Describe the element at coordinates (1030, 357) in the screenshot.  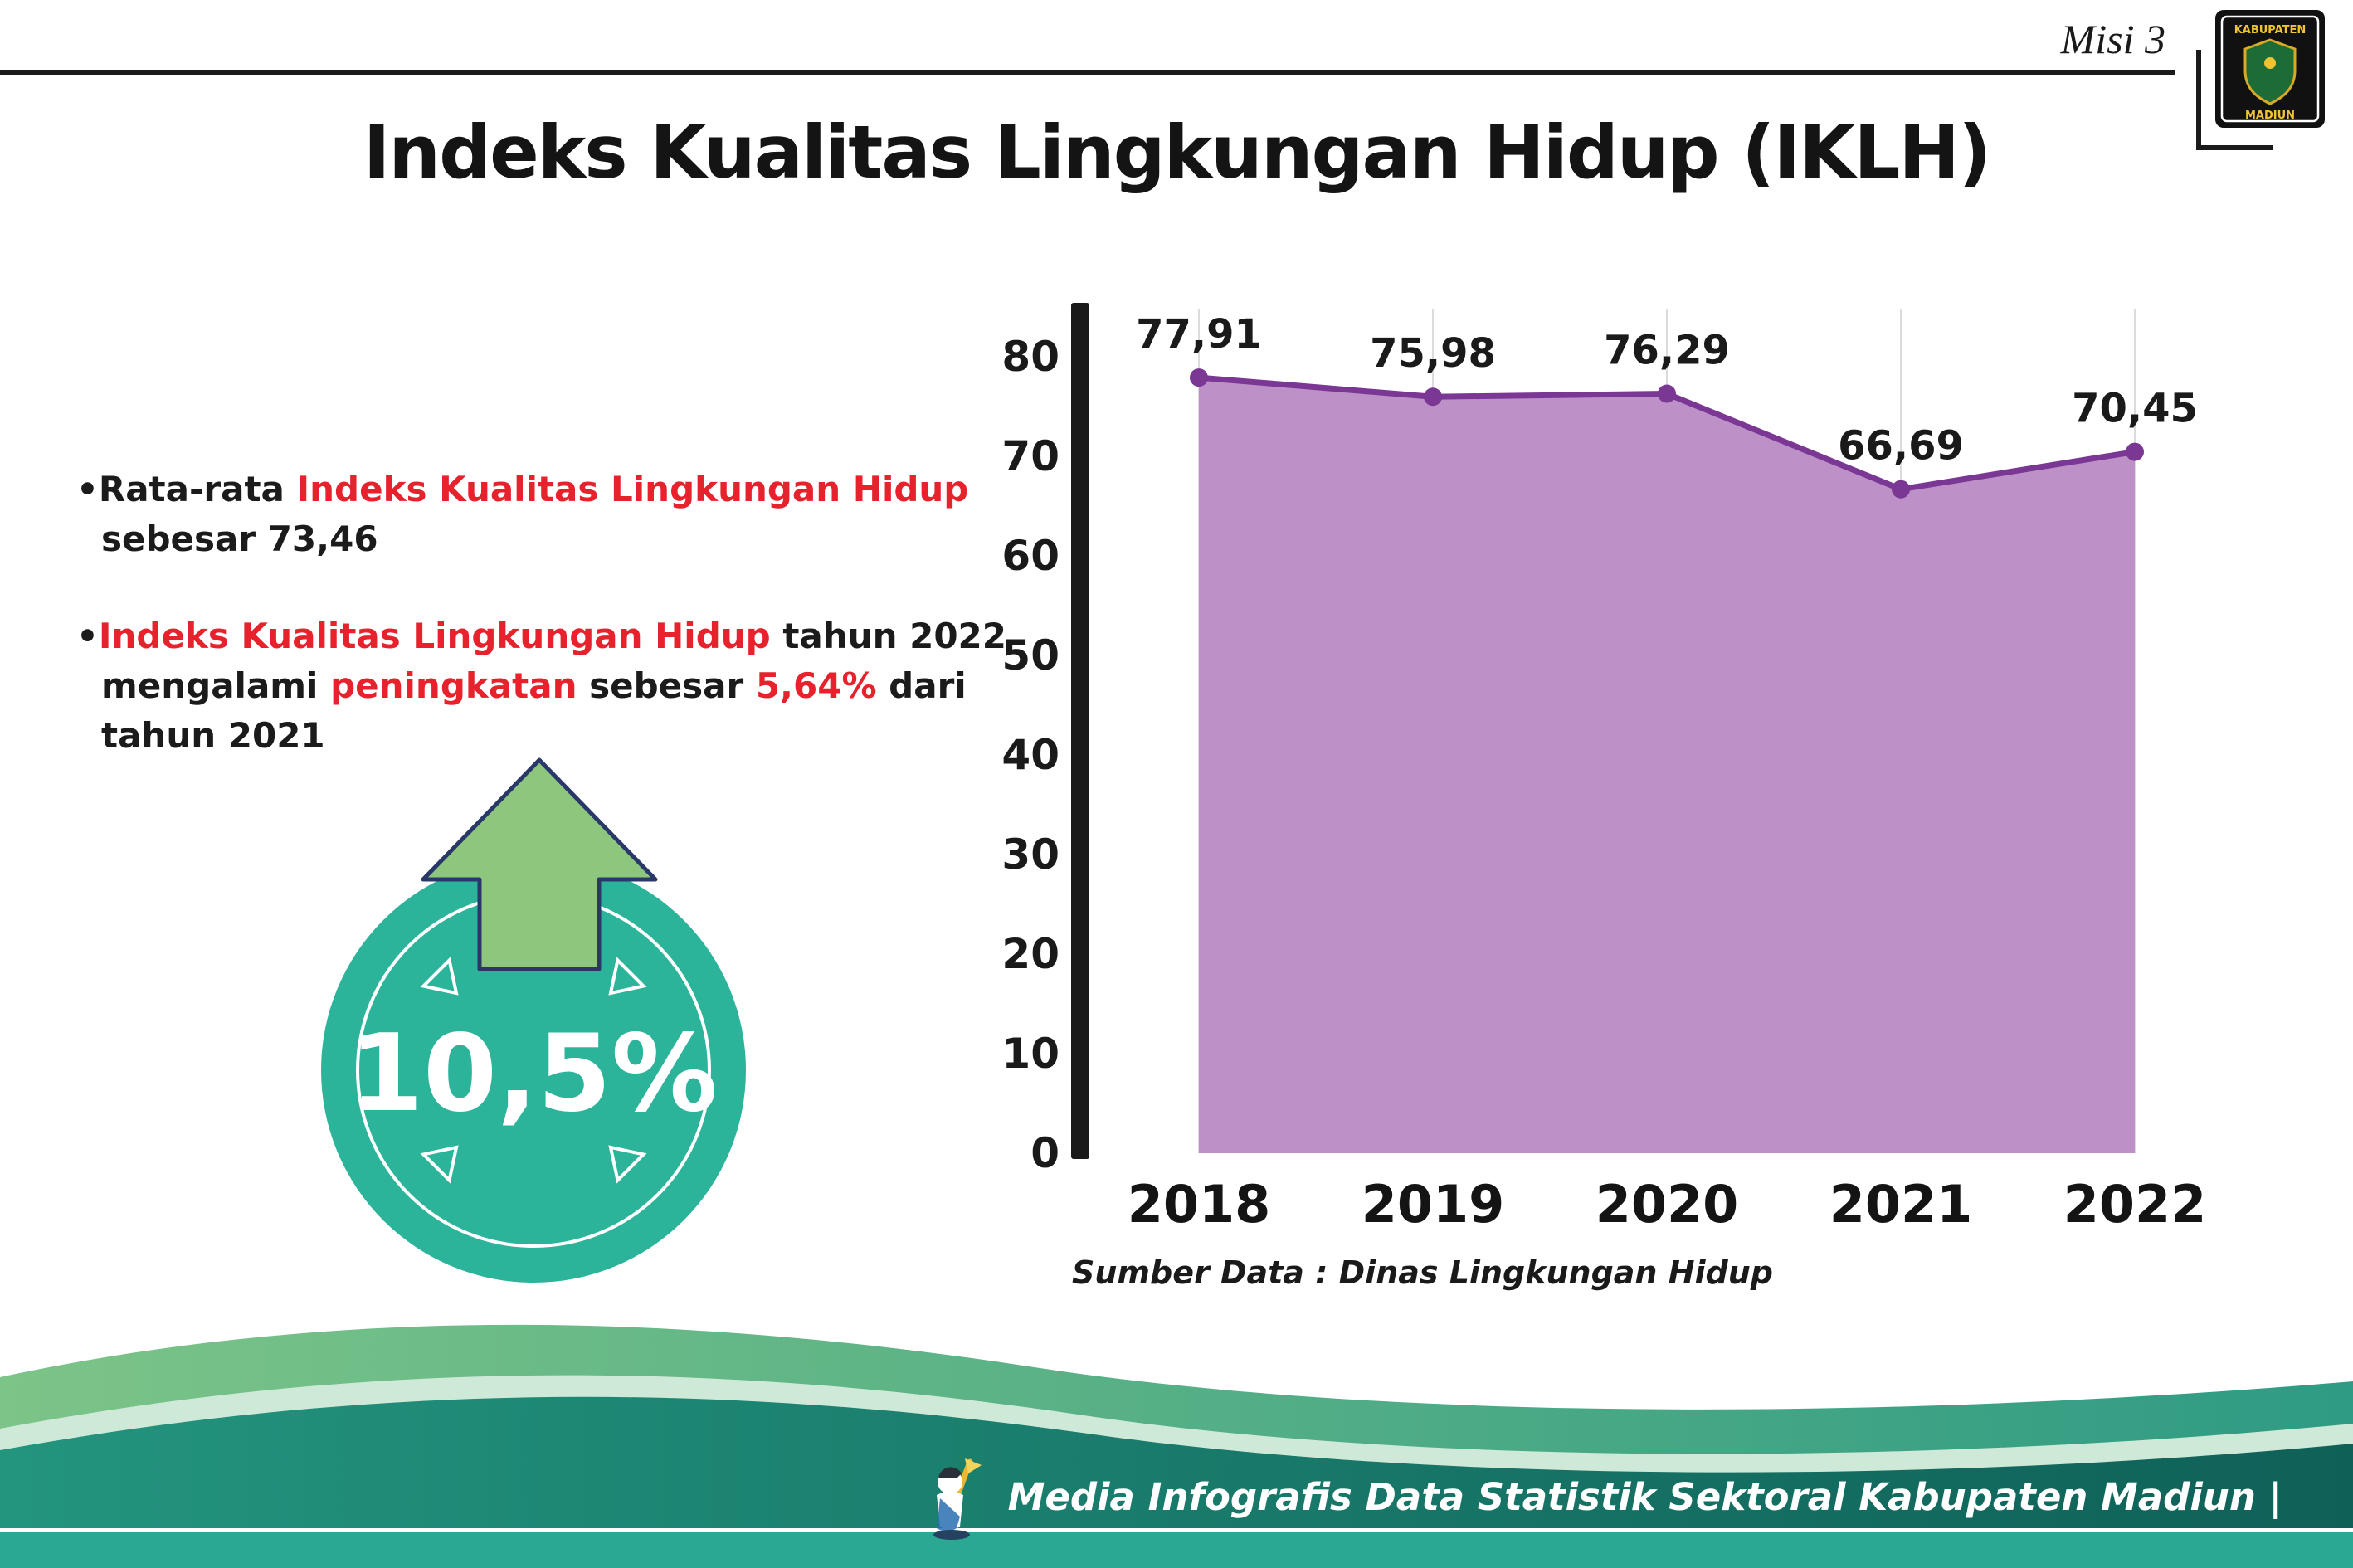
I see `y-tick-label: 80` at that location.